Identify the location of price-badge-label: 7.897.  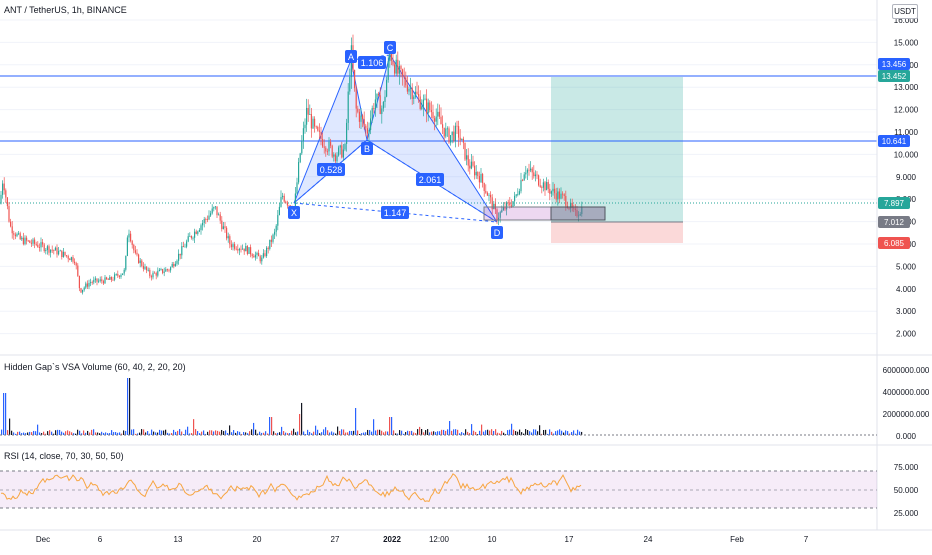
(894, 203).